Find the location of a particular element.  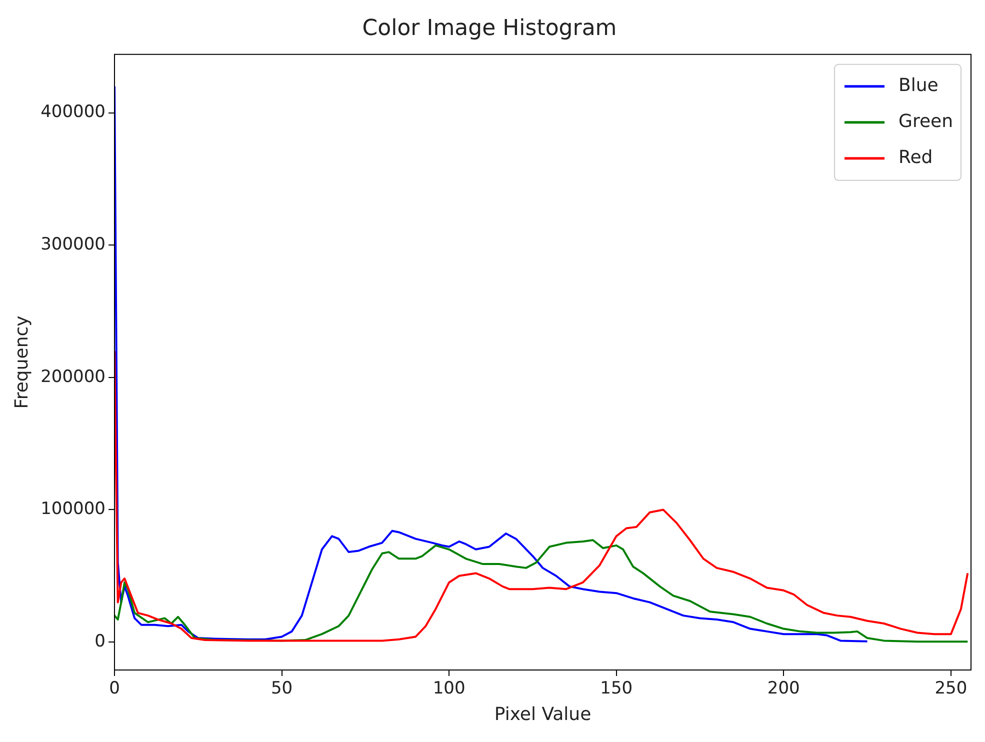

y-tick-label: 300000 is located at coordinates (73, 244).